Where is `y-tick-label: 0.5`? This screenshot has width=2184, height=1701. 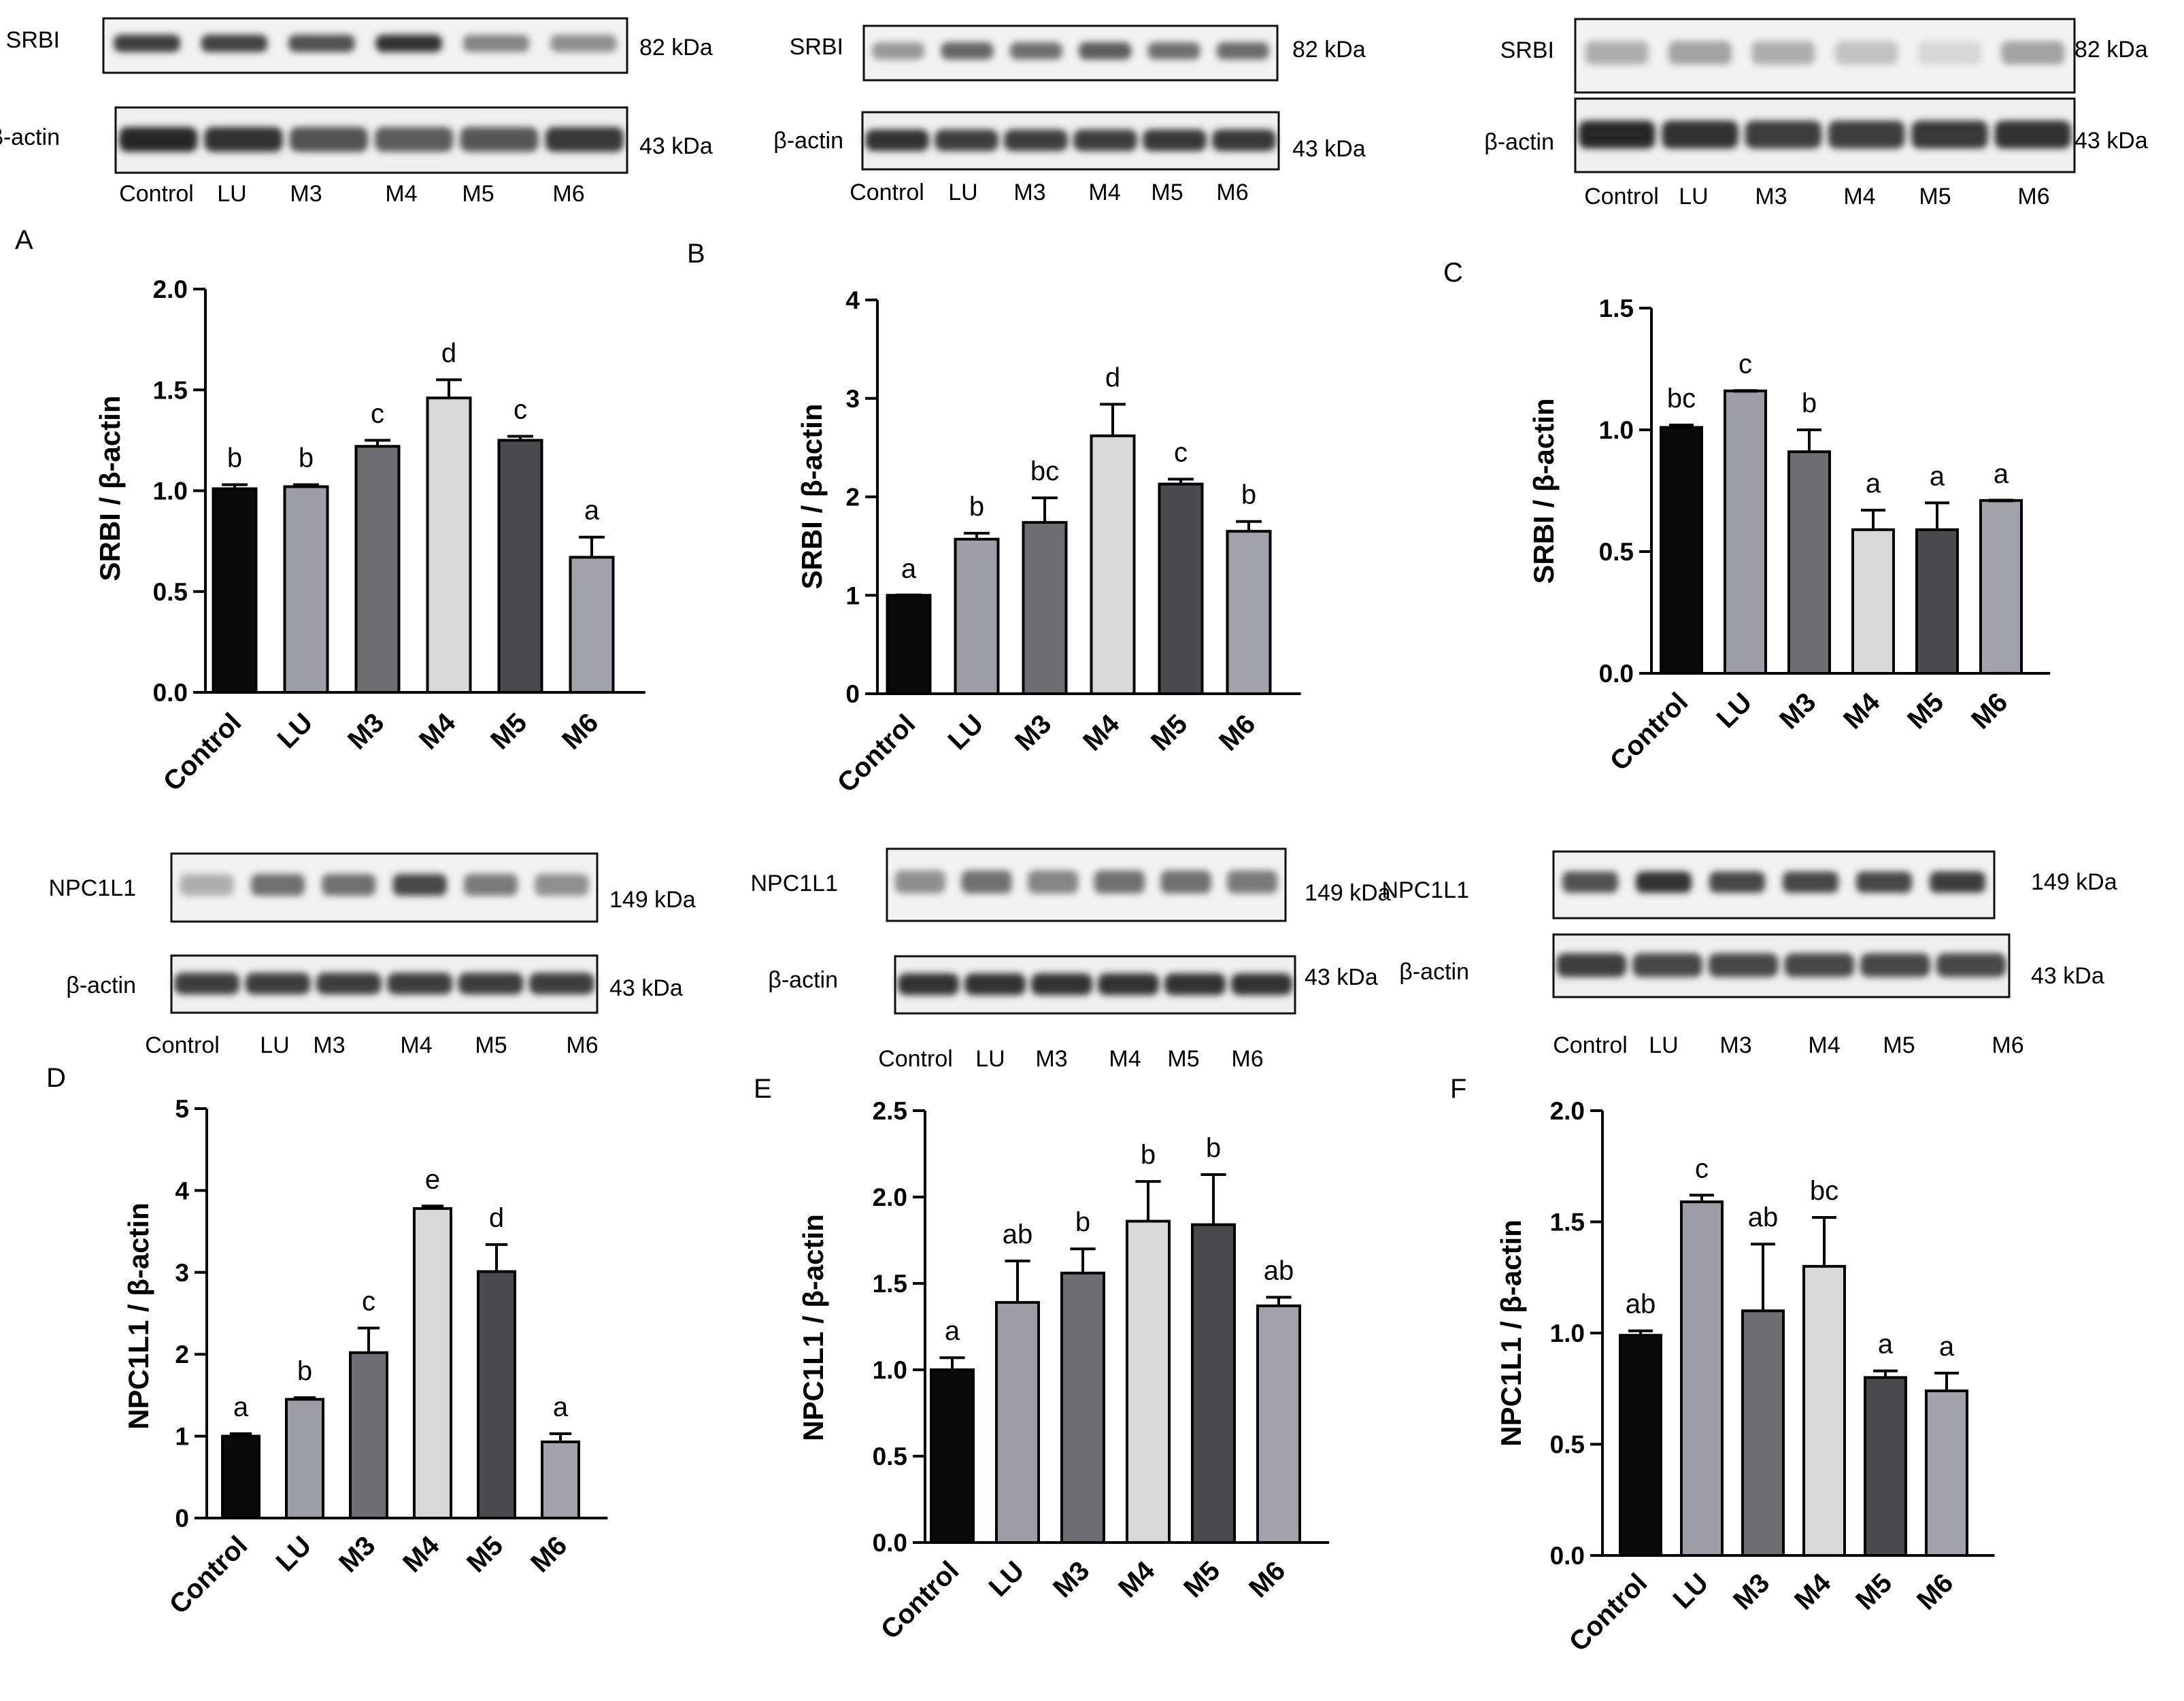 y-tick-label: 0.5 is located at coordinates (1568, 1445).